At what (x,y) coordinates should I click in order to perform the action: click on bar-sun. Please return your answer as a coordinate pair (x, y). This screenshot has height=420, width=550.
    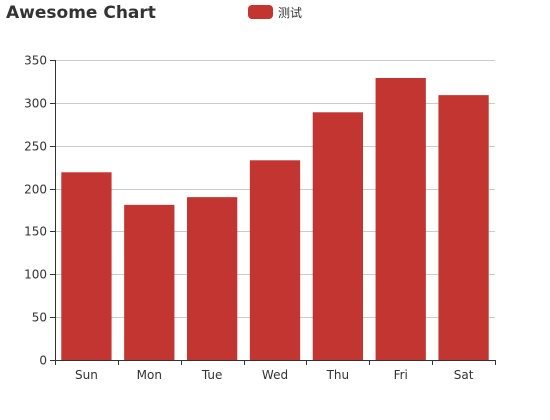
    Looking at the image, I should click on (86, 266).